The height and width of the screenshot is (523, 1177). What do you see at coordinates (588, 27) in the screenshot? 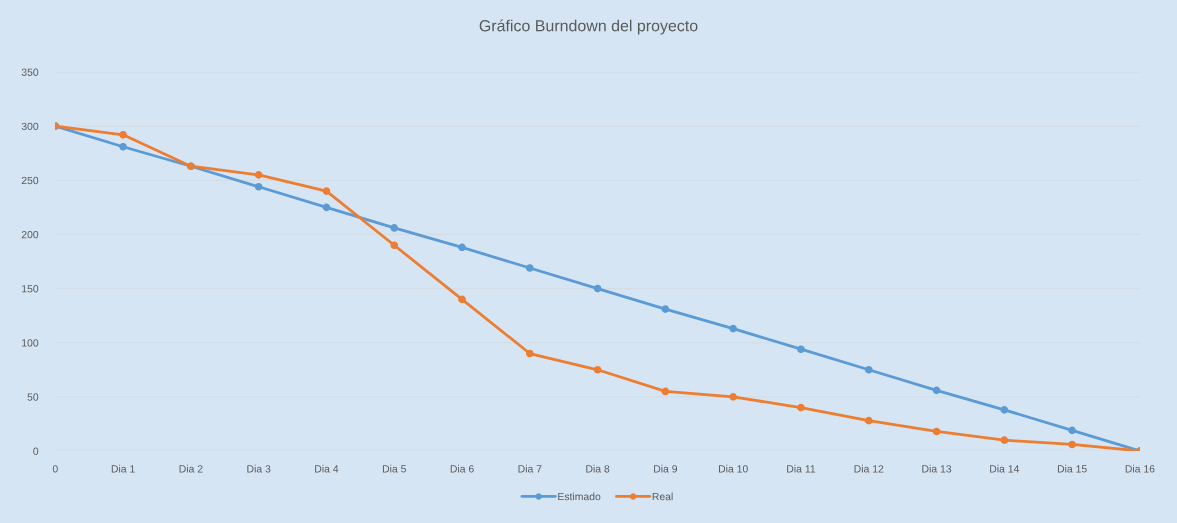
I see `chart-title: Gráfico Burndown del proyecto` at bounding box center [588, 27].